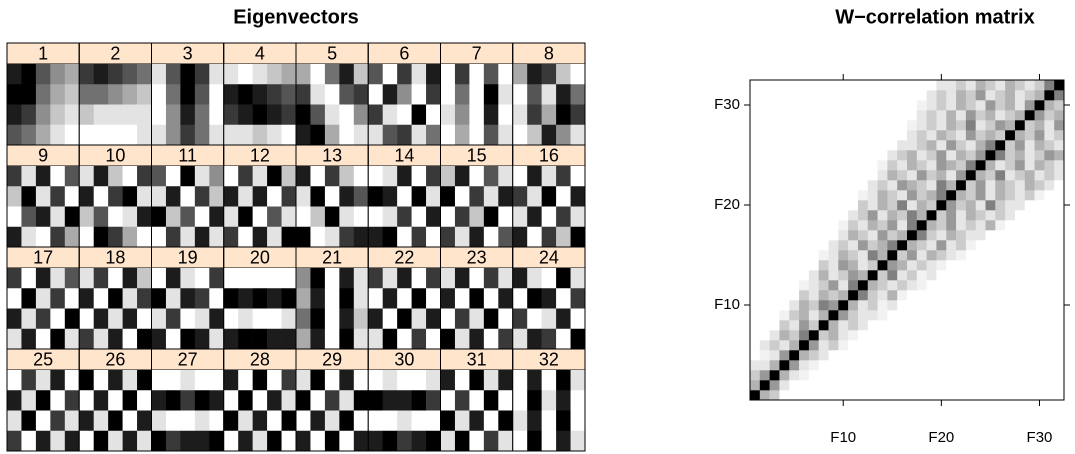  What do you see at coordinates (187, 155) in the screenshot?
I see `panel-label: 11` at bounding box center [187, 155].